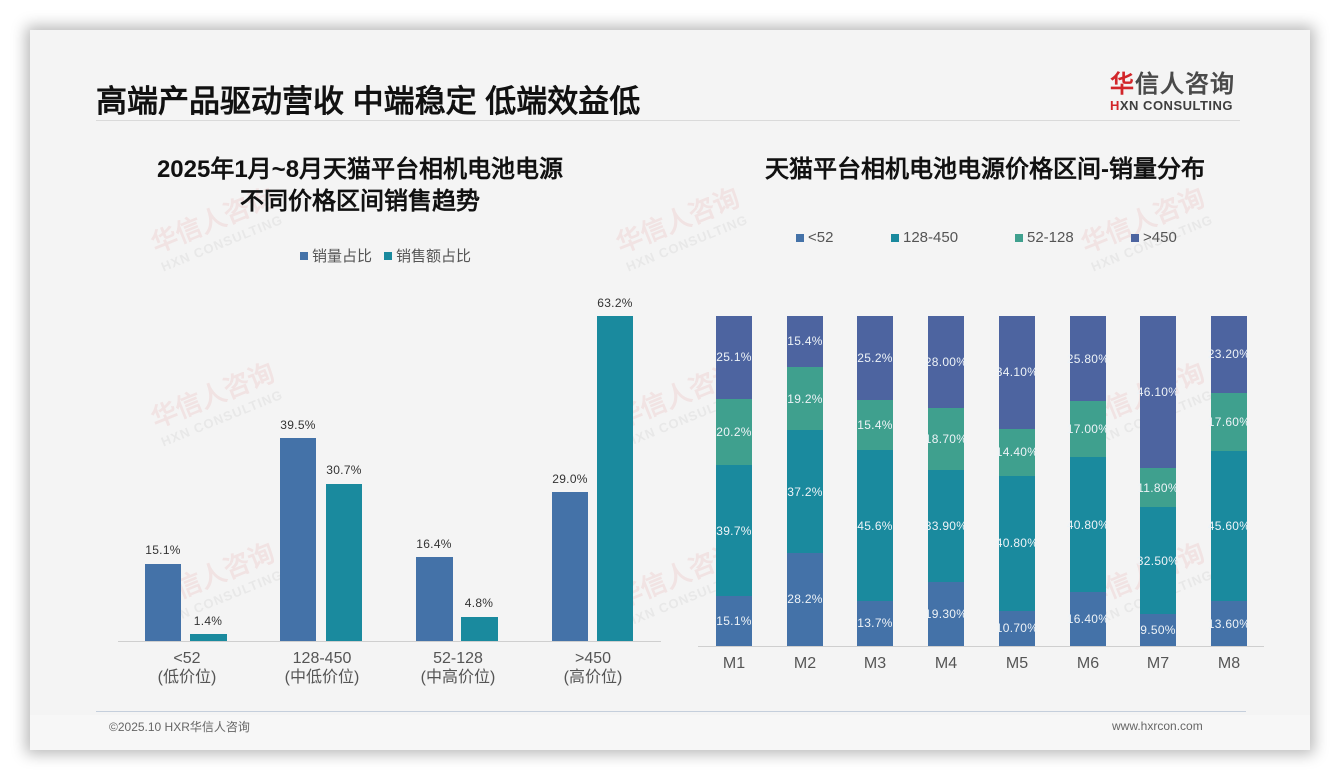 This screenshot has width=1340, height=780. What do you see at coordinates (298, 425) in the screenshot?
I see `bar-value-label: 39.5%` at bounding box center [298, 425].